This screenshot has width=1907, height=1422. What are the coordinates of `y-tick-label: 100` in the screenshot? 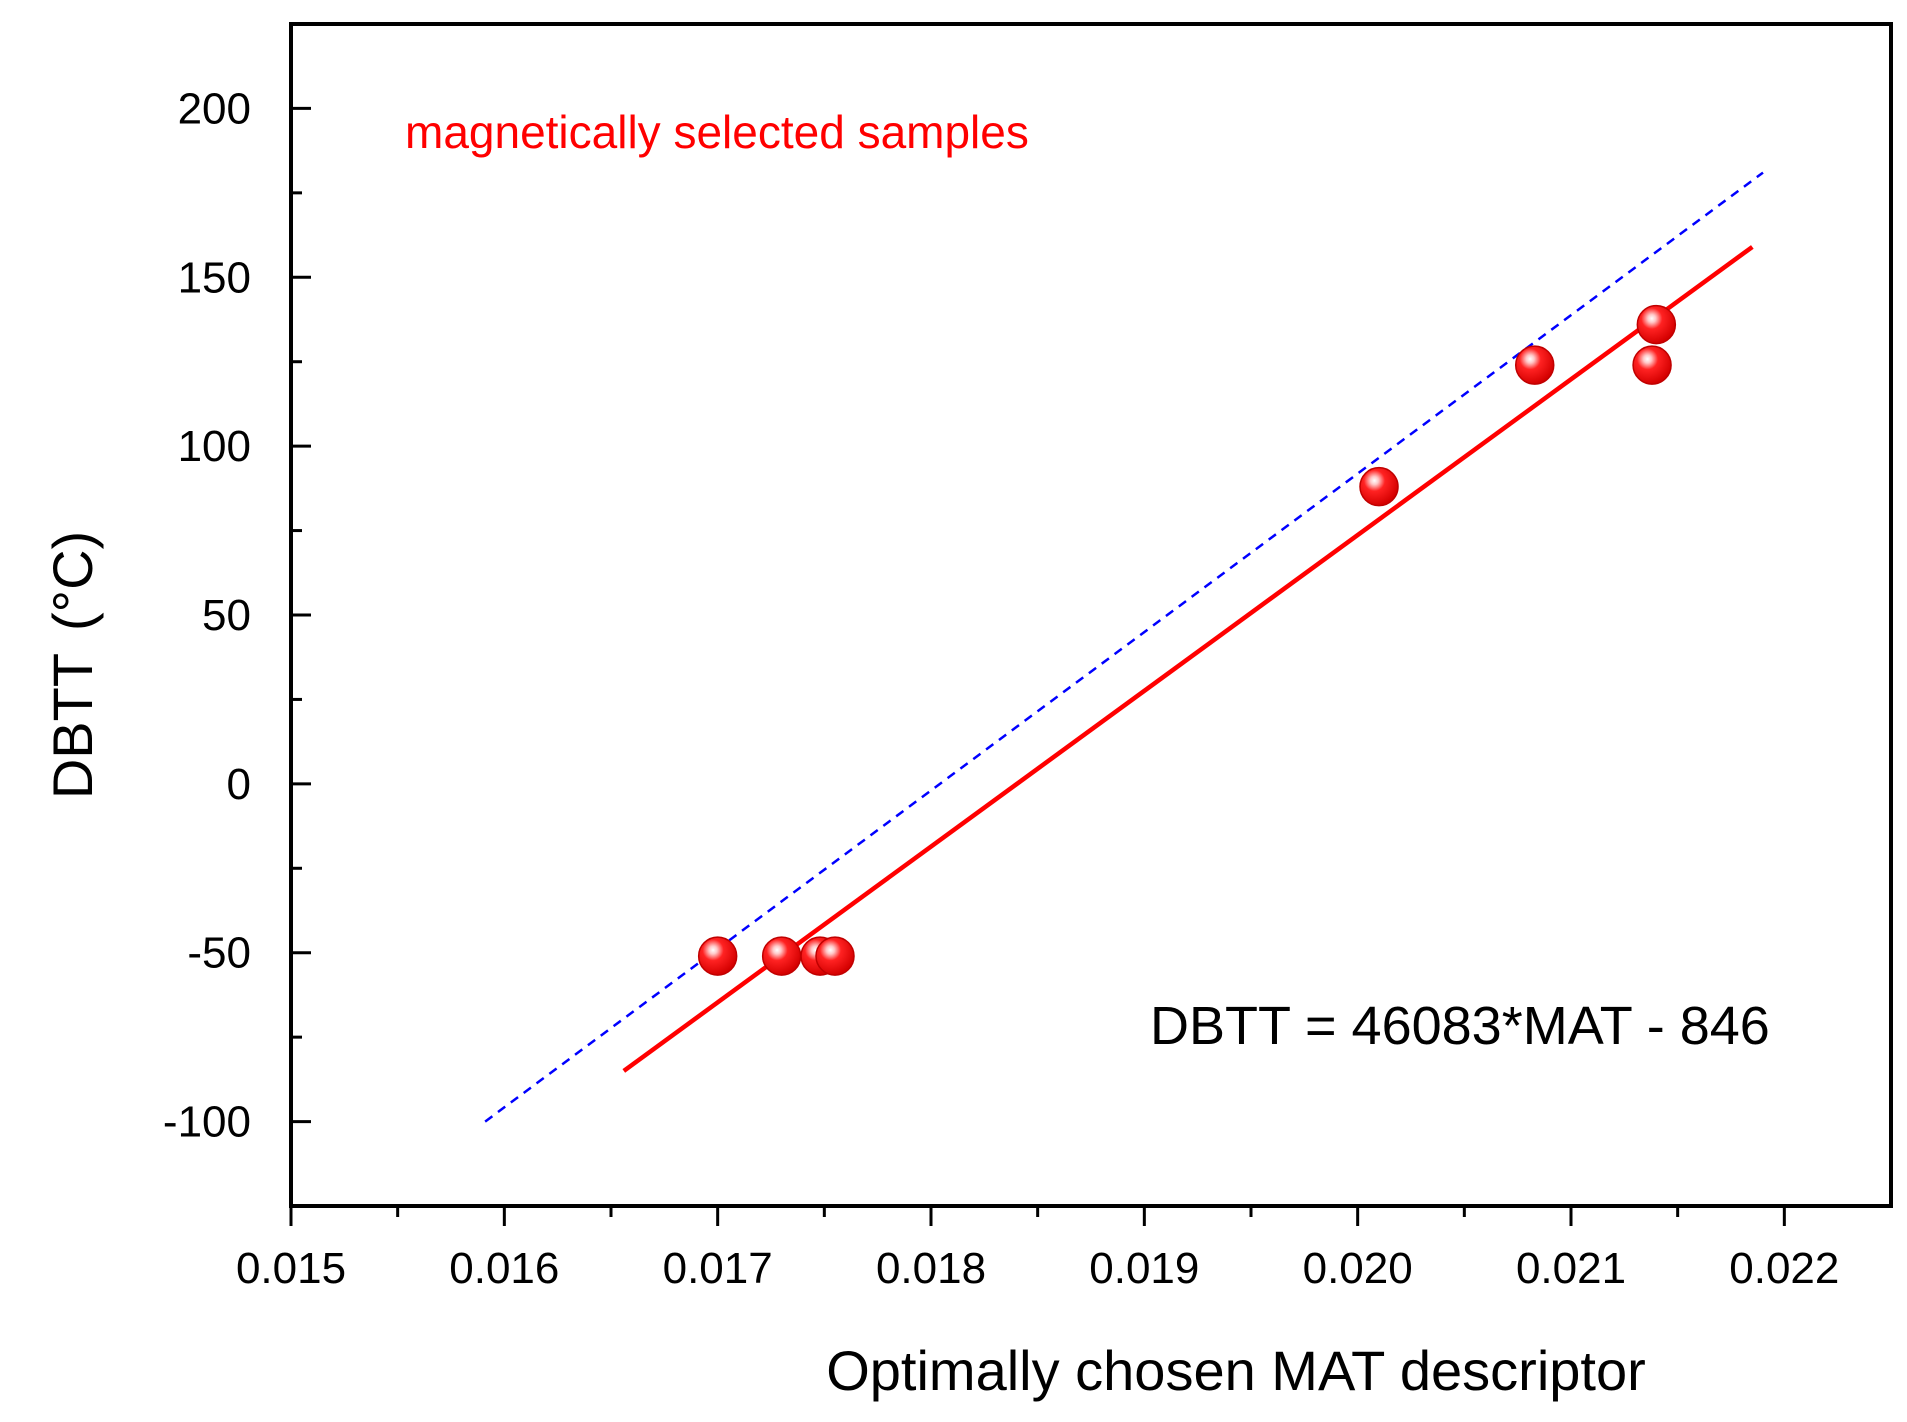 It's located at (214, 446).